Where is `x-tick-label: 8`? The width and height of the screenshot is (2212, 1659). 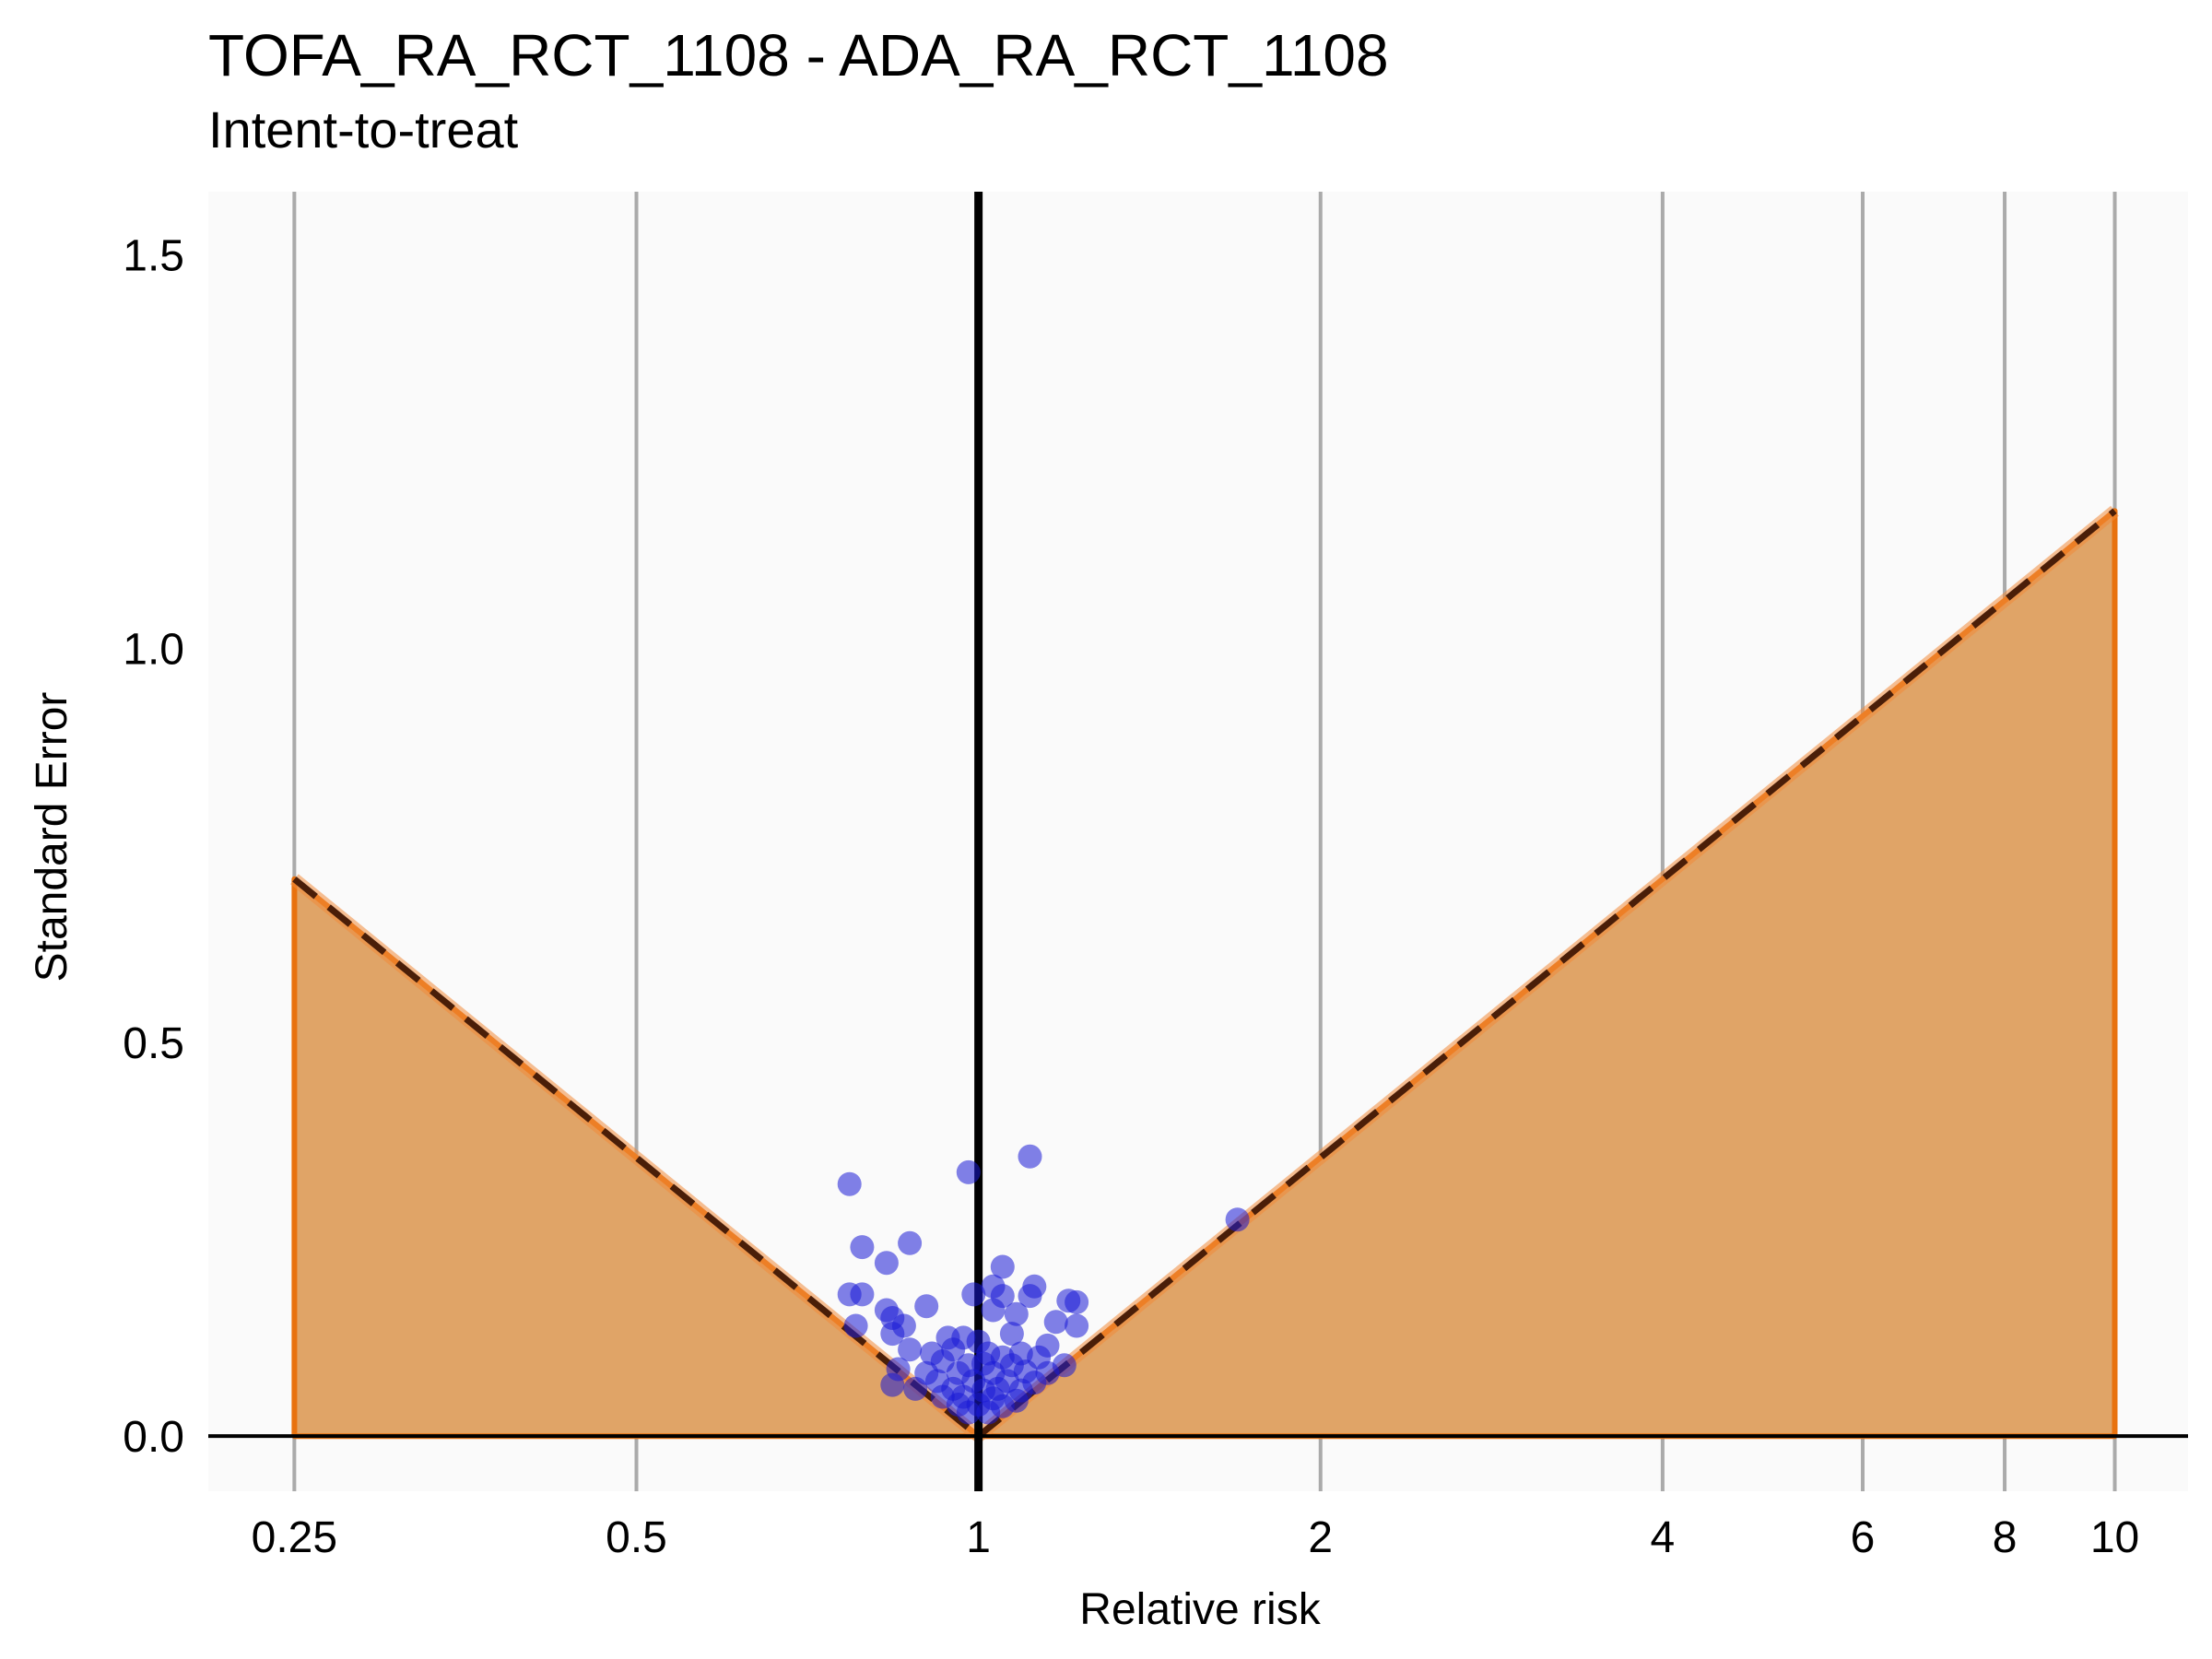
x-tick-label: 8 is located at coordinates (2005, 1537).